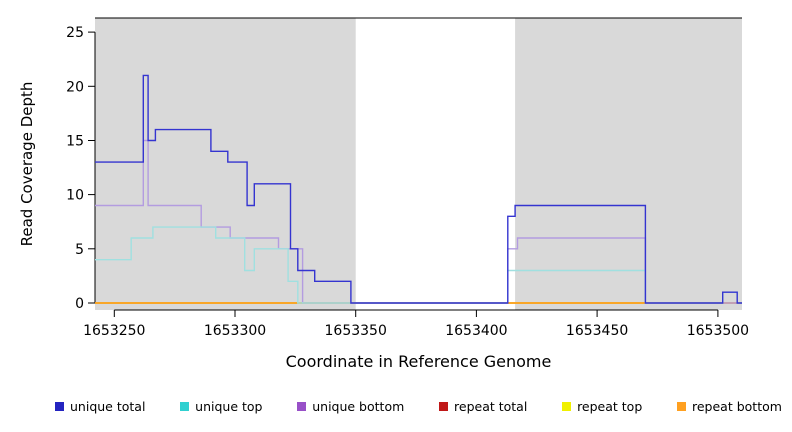 Image resolution: width=792 pixels, height=432 pixels. I want to click on legend-item-repeat-bottom: repeat bottom, so click(729, 406).